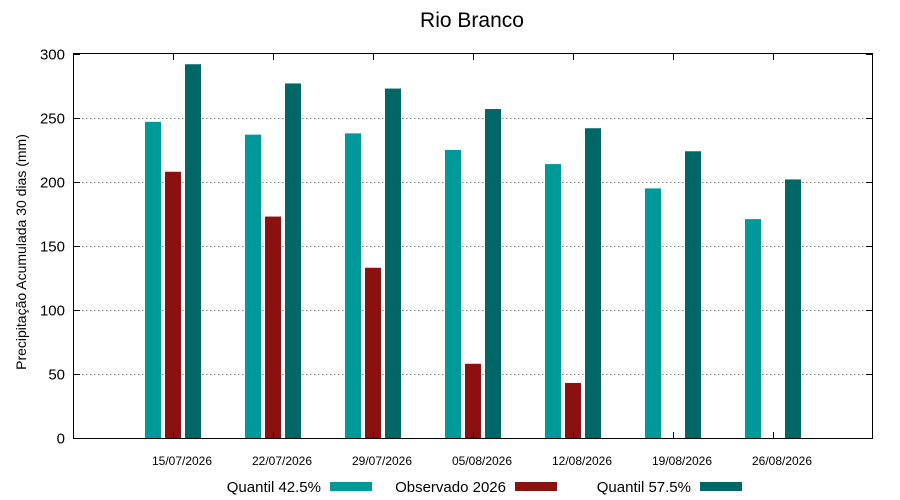 Image resolution: width=900 pixels, height=500 pixels. What do you see at coordinates (382, 461) in the screenshot?
I see `x-tick-label: 29/07/2026` at bounding box center [382, 461].